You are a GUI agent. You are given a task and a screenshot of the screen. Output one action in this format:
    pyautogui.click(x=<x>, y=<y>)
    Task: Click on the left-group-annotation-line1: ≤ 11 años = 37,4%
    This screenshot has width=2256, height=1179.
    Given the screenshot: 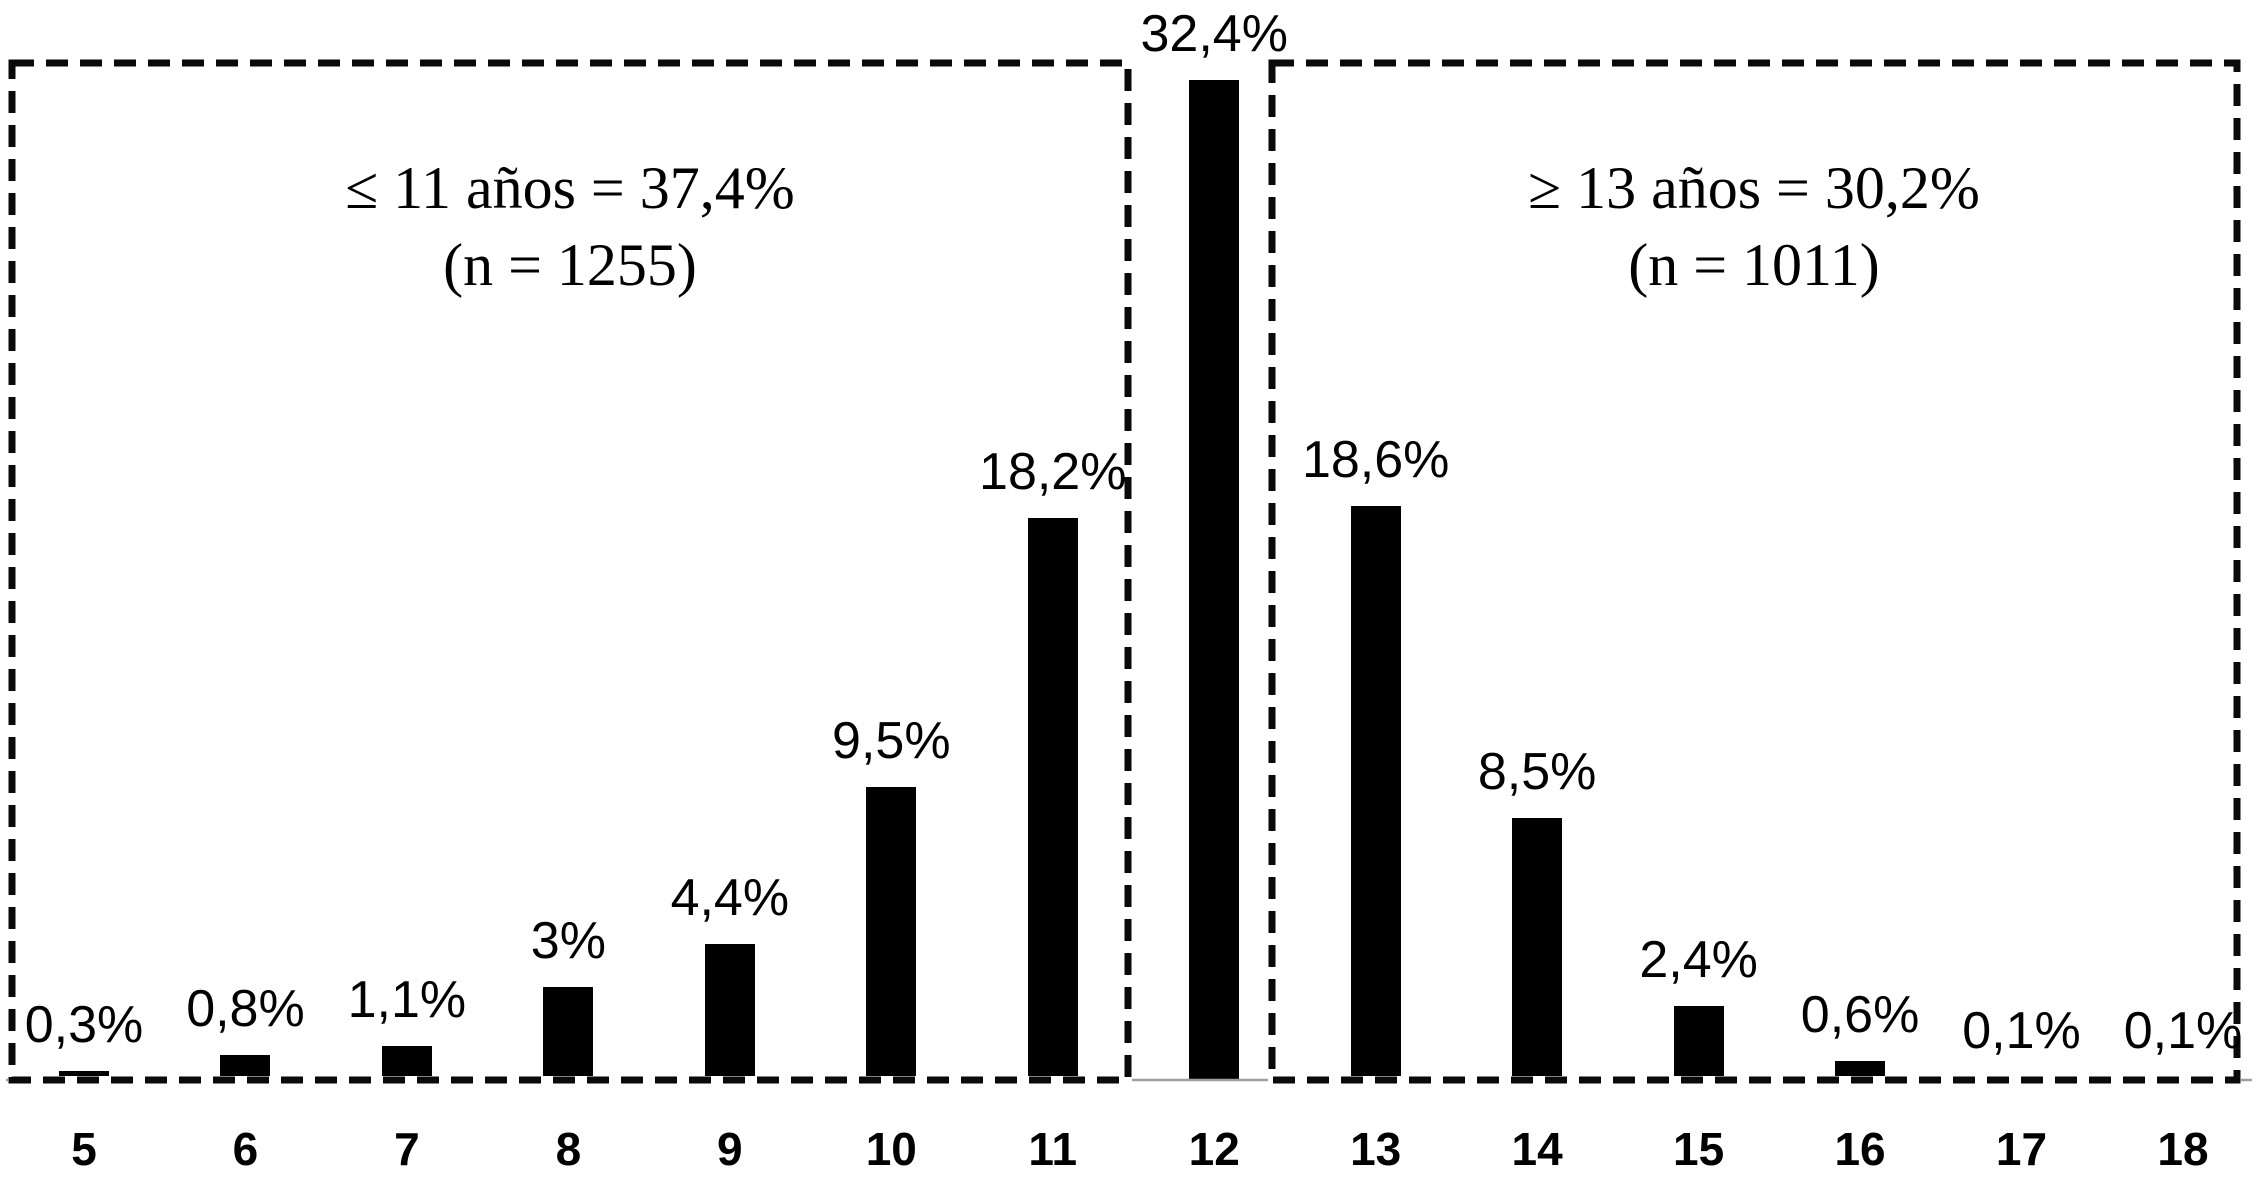 What is the action you would take?
    pyautogui.click(x=570, y=188)
    